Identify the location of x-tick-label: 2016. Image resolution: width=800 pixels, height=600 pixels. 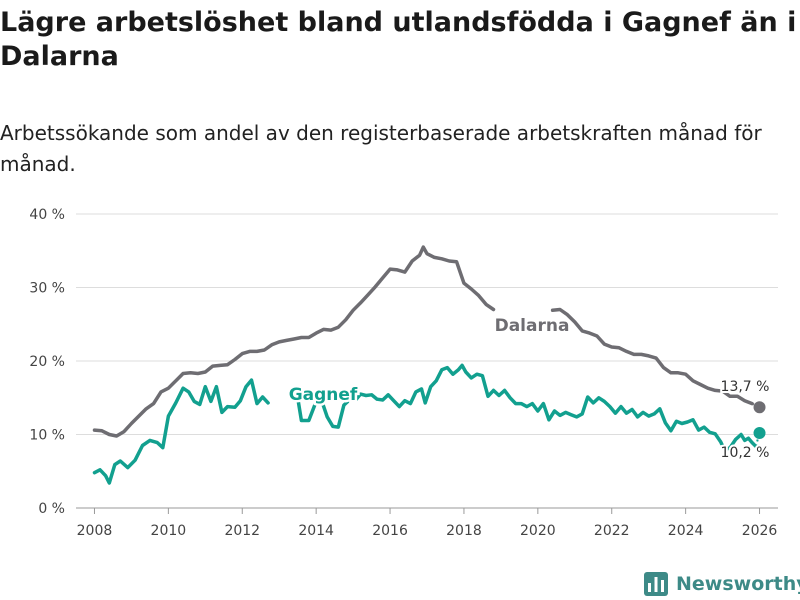
(390, 531).